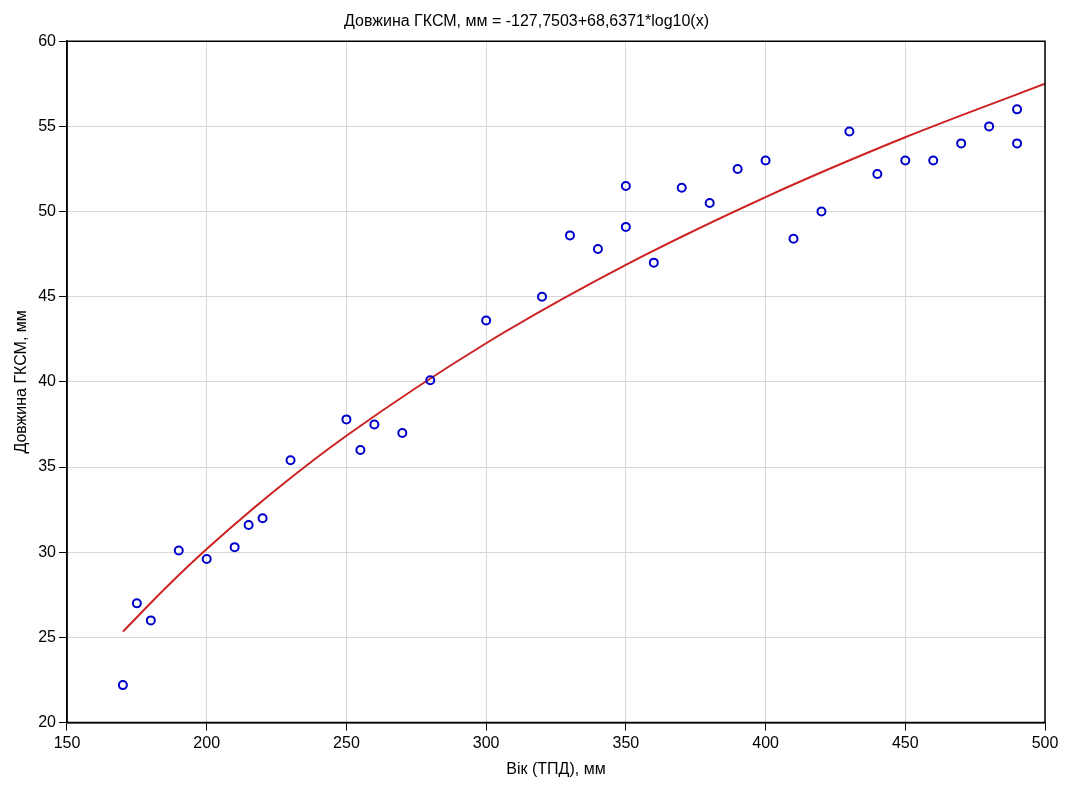 This screenshot has height=791, width=1073. Describe the element at coordinates (47, 40) in the screenshot. I see `y-tick-label: 60` at that location.